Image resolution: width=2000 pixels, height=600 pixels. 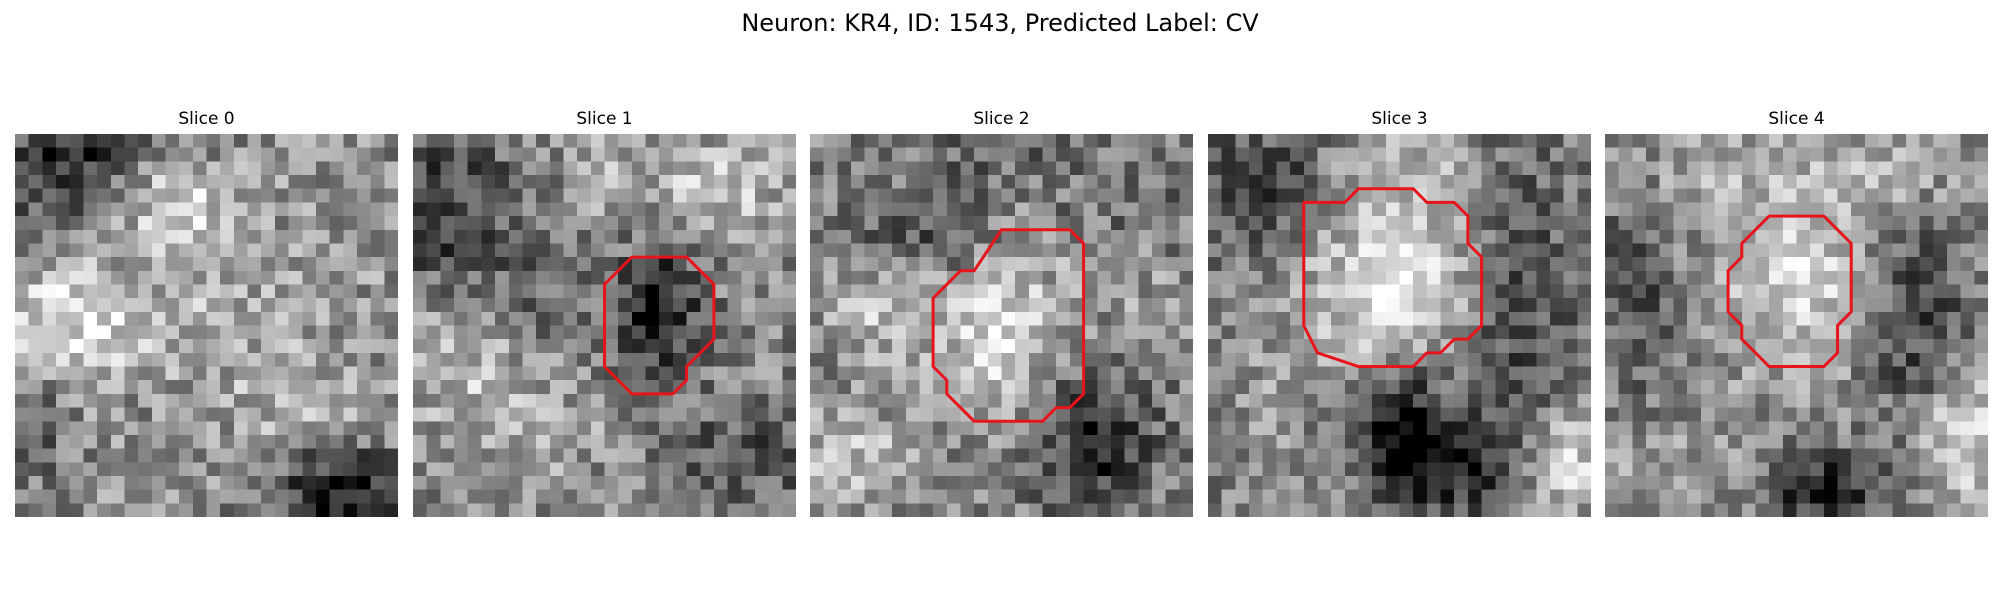 What do you see at coordinates (1001, 119) in the screenshot?
I see `slice-title-2: Slice 2` at bounding box center [1001, 119].